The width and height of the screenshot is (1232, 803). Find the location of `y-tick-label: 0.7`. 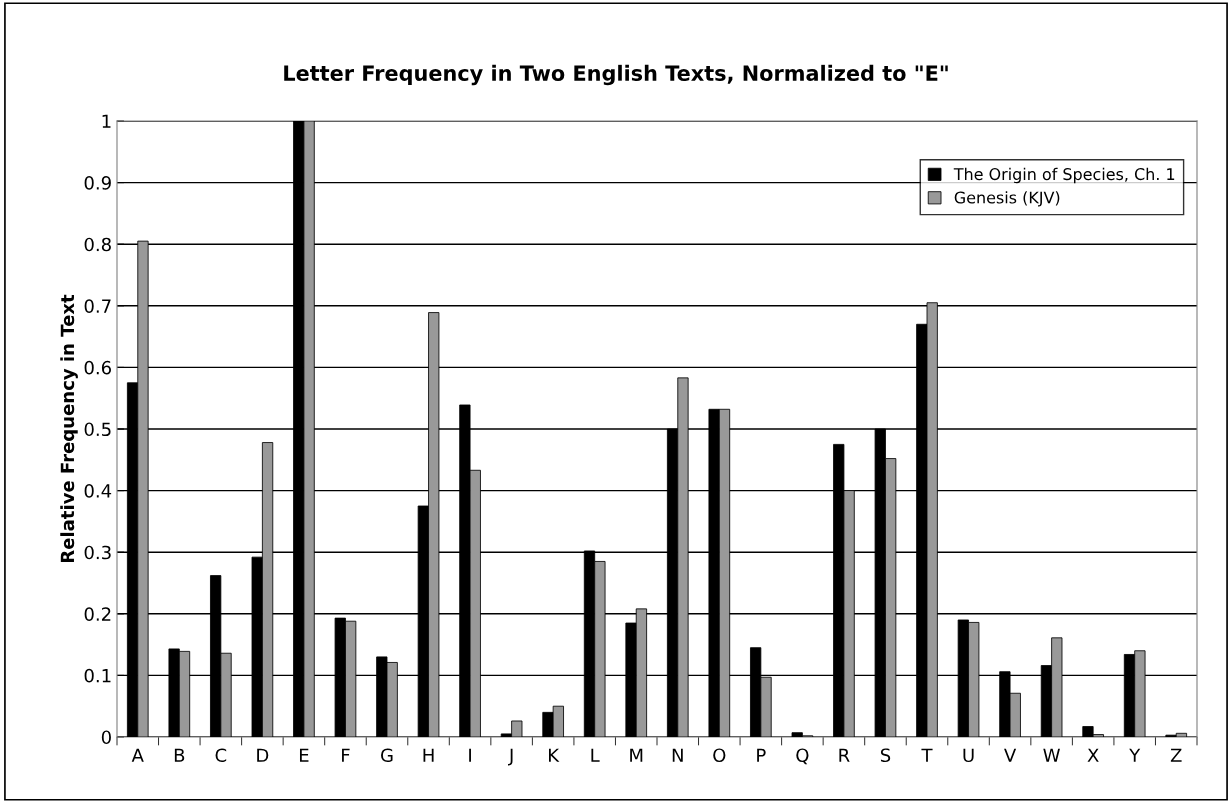

y-tick-label: 0.7 is located at coordinates (97, 306).